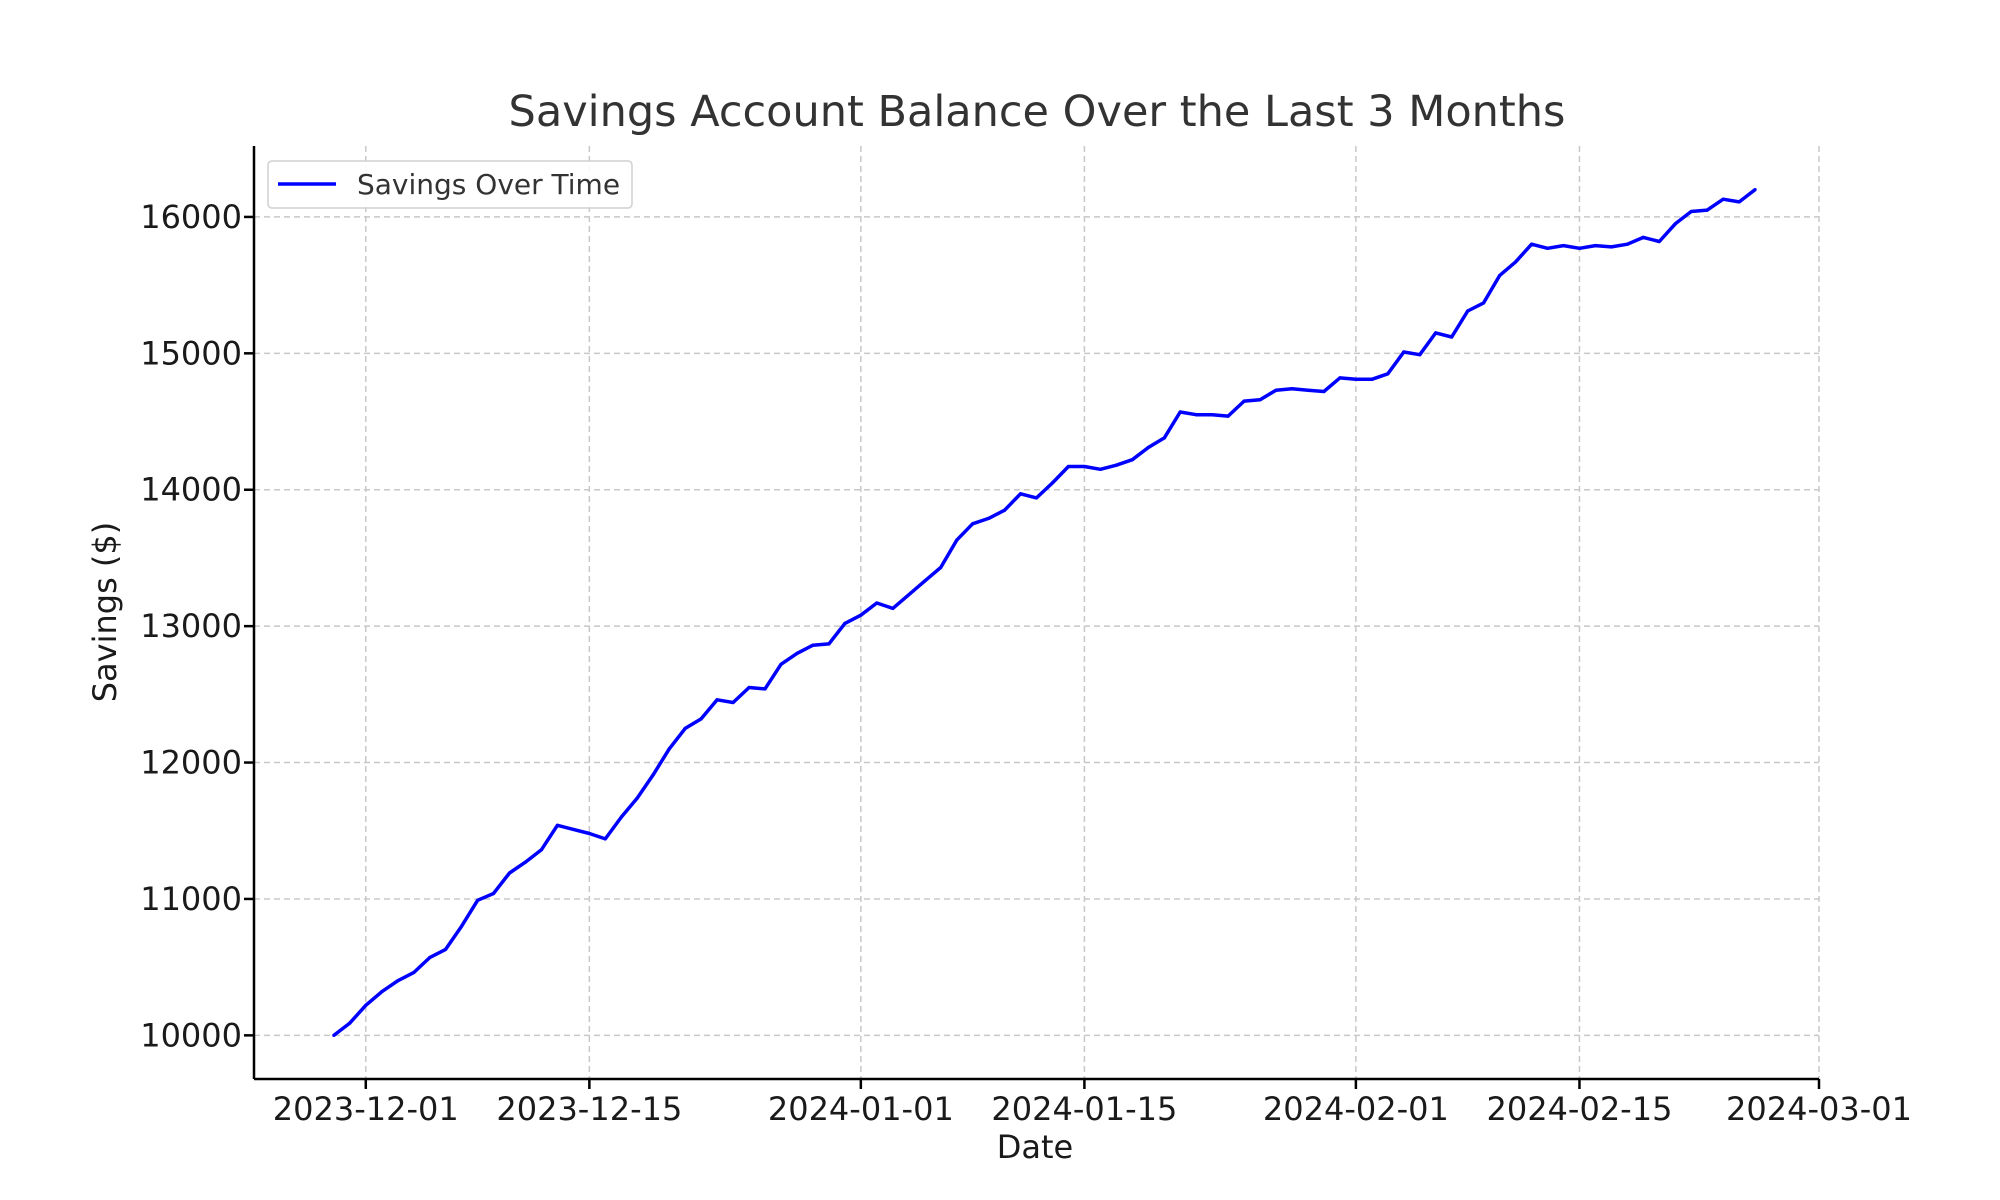  Describe the element at coordinates (191, 1035) in the screenshot. I see `y-tick-label: 10000` at that location.